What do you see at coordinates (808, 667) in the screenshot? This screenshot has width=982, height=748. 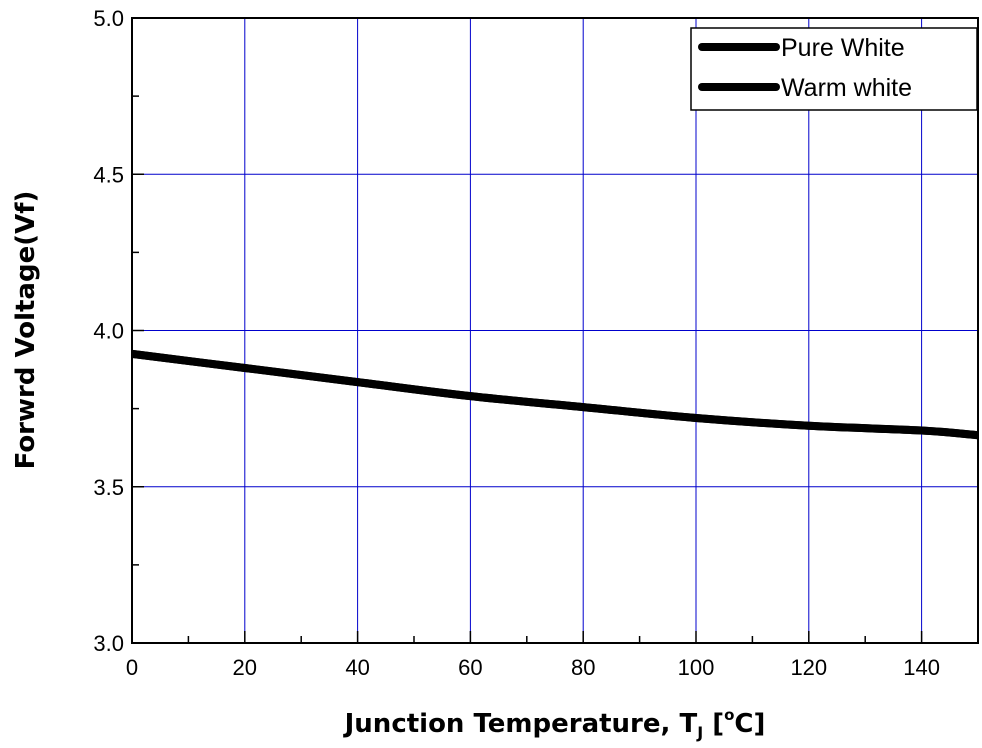 I see `x-tick-label: 120` at bounding box center [808, 667].